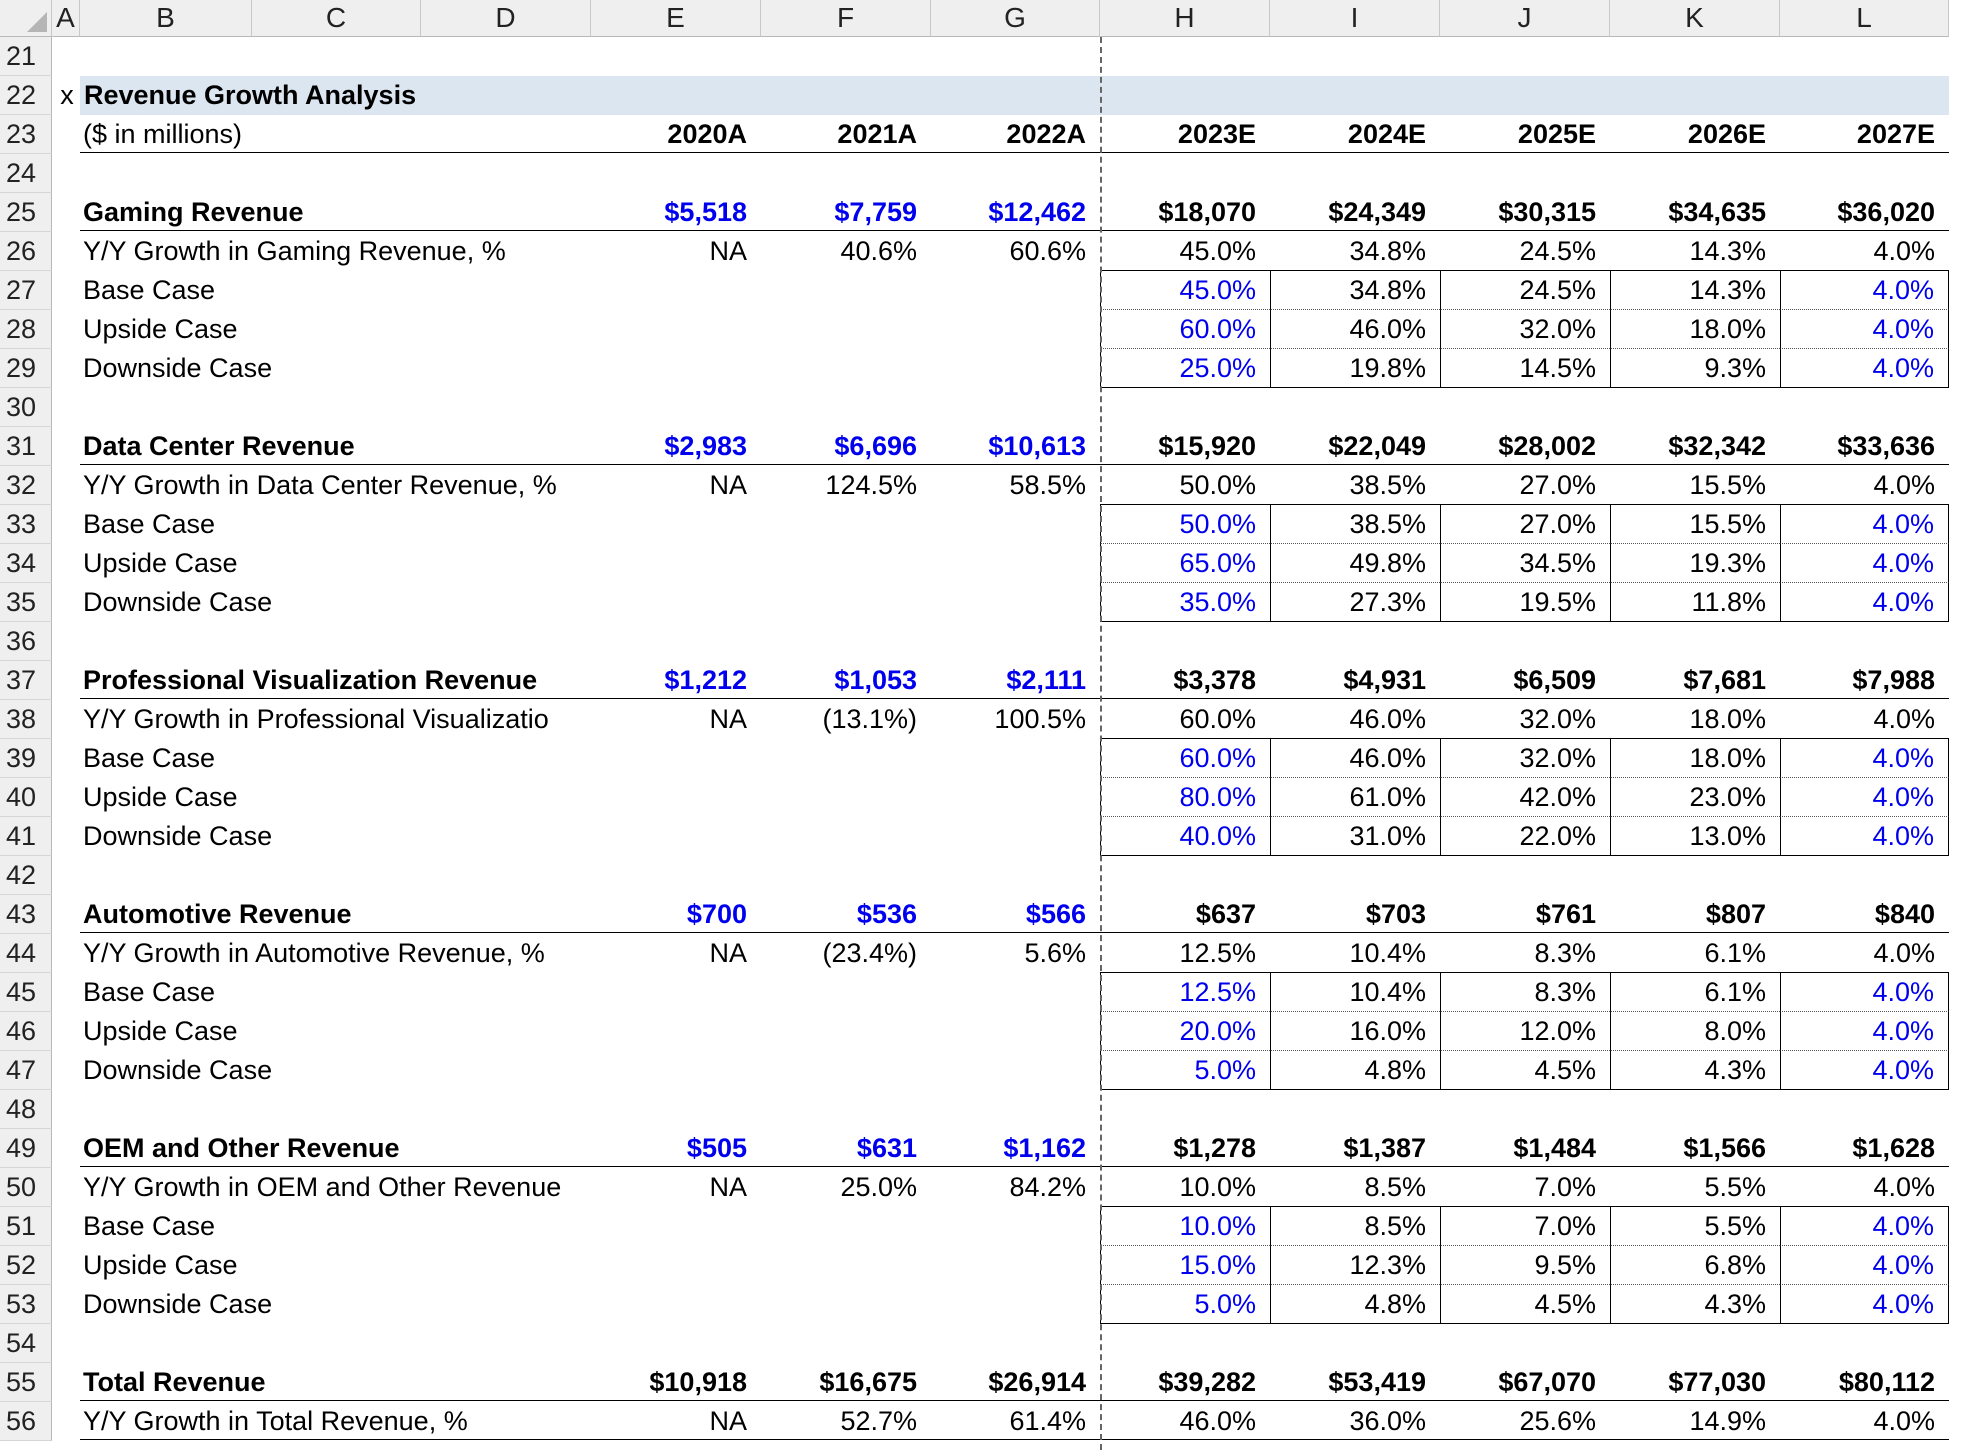 This screenshot has width=1972, height=1450. I want to click on upside-case-value: 23.0%, so click(1695, 797).